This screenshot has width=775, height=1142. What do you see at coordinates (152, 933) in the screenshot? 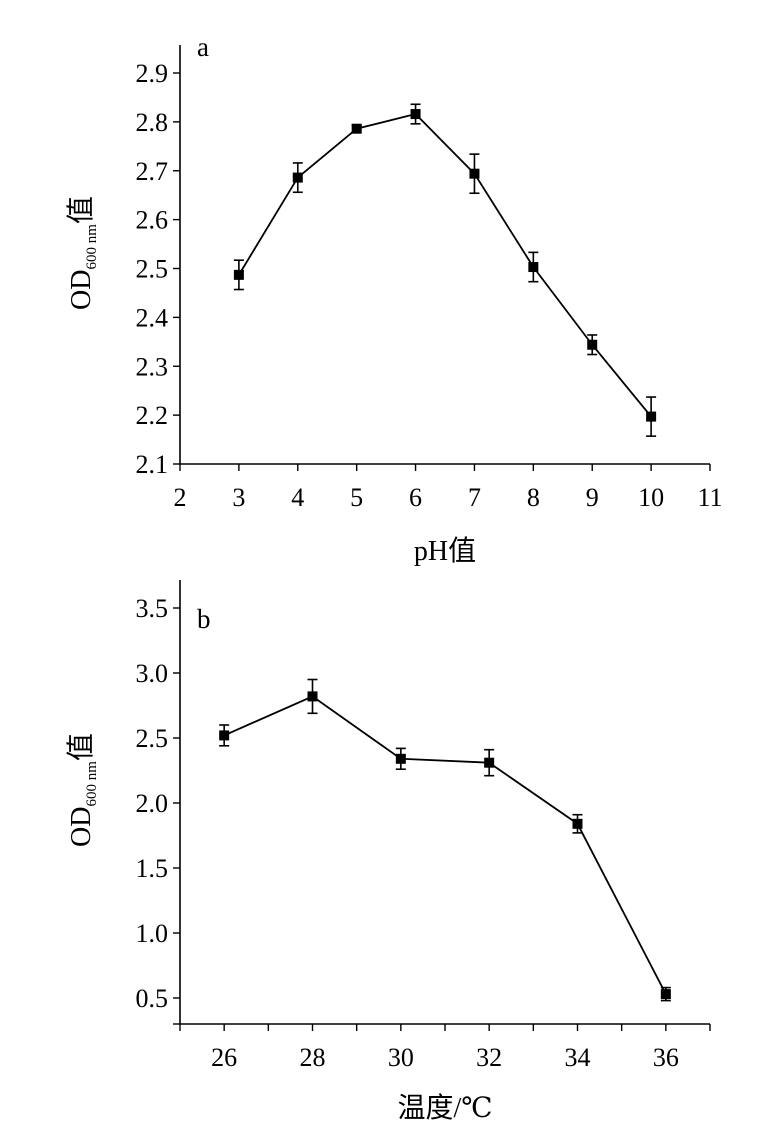
I see `y-tick-label: 1.0` at bounding box center [152, 933].